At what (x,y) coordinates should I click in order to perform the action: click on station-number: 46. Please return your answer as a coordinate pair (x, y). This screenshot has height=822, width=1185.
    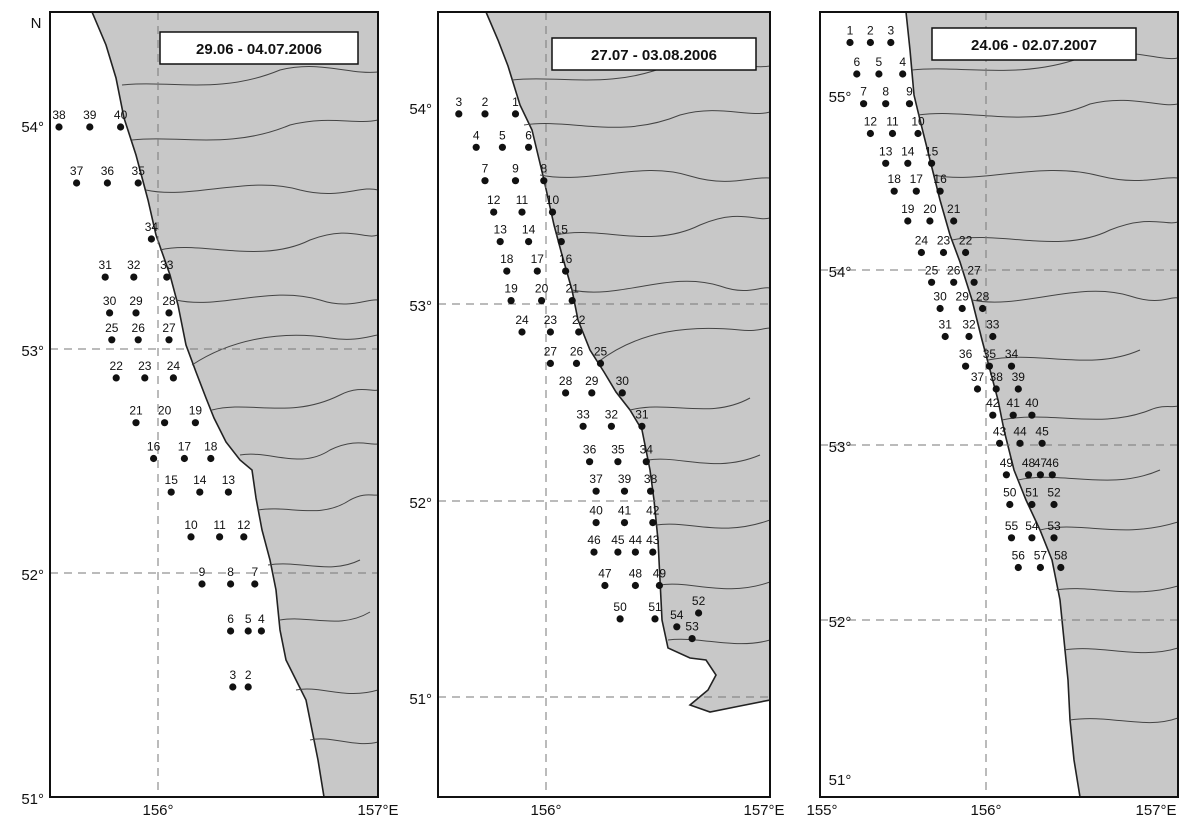
    Looking at the image, I should click on (1053, 463).